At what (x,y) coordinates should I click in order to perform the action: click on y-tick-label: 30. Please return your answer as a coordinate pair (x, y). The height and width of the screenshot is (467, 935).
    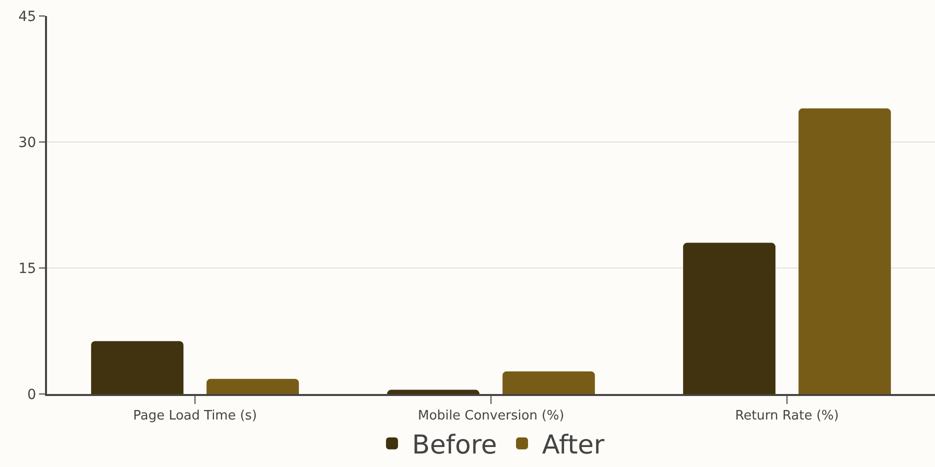
    Looking at the image, I should click on (27, 142).